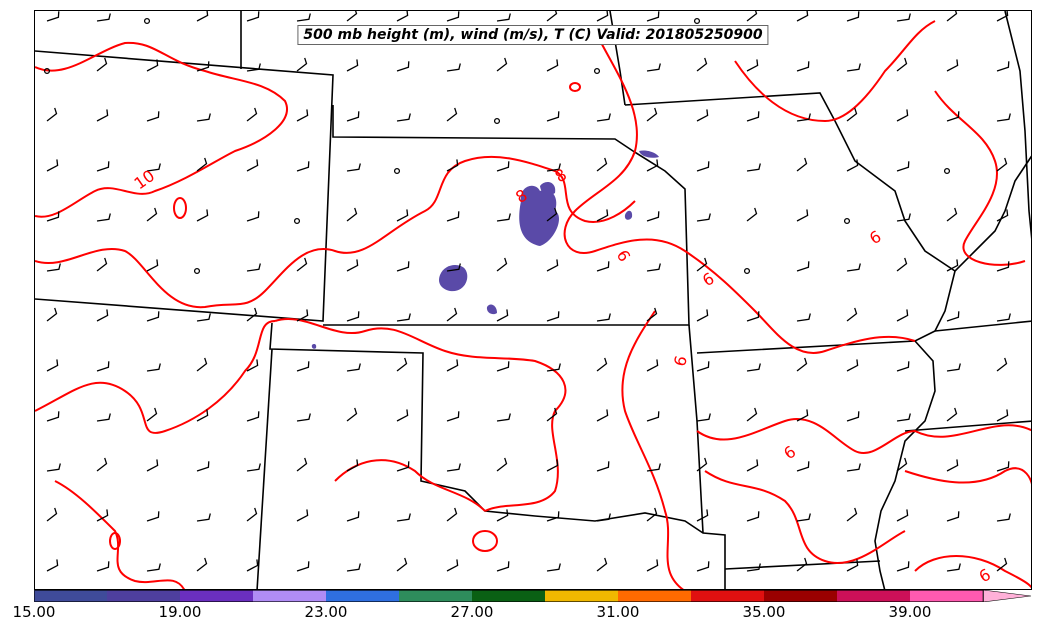 Image resolution: width=1041 pixels, height=633 pixels. What do you see at coordinates (1007, 596) in the screenshot?
I see `colorbar-extend-arrow` at bounding box center [1007, 596].